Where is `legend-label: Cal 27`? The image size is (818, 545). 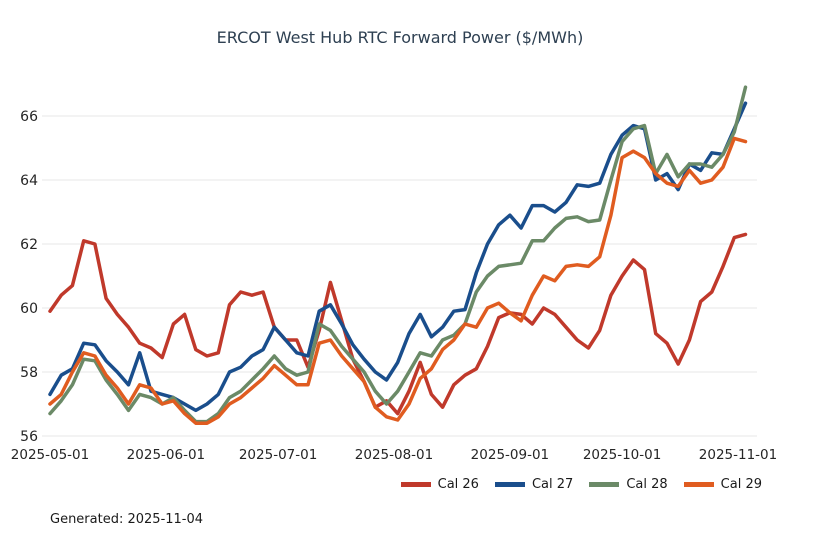 legend-label: Cal 27 is located at coordinates (552, 484).